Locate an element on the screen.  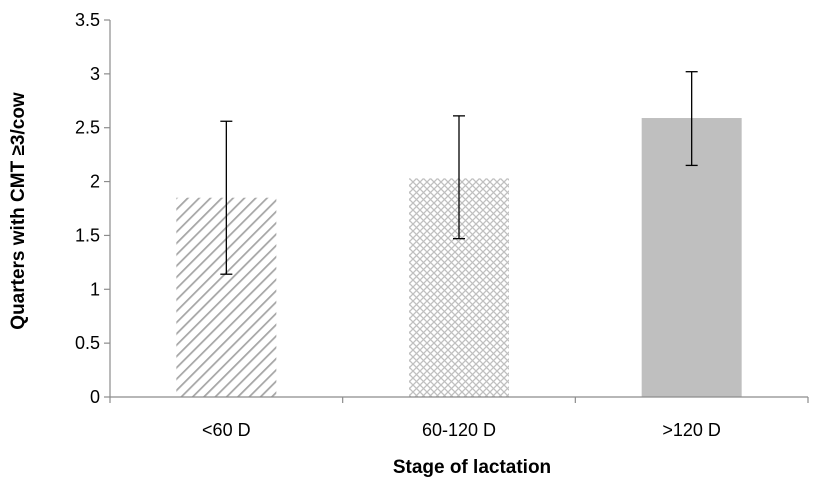
x-tick-group: <60 D 60-120 D >120 D is located at coordinates (459, 418).